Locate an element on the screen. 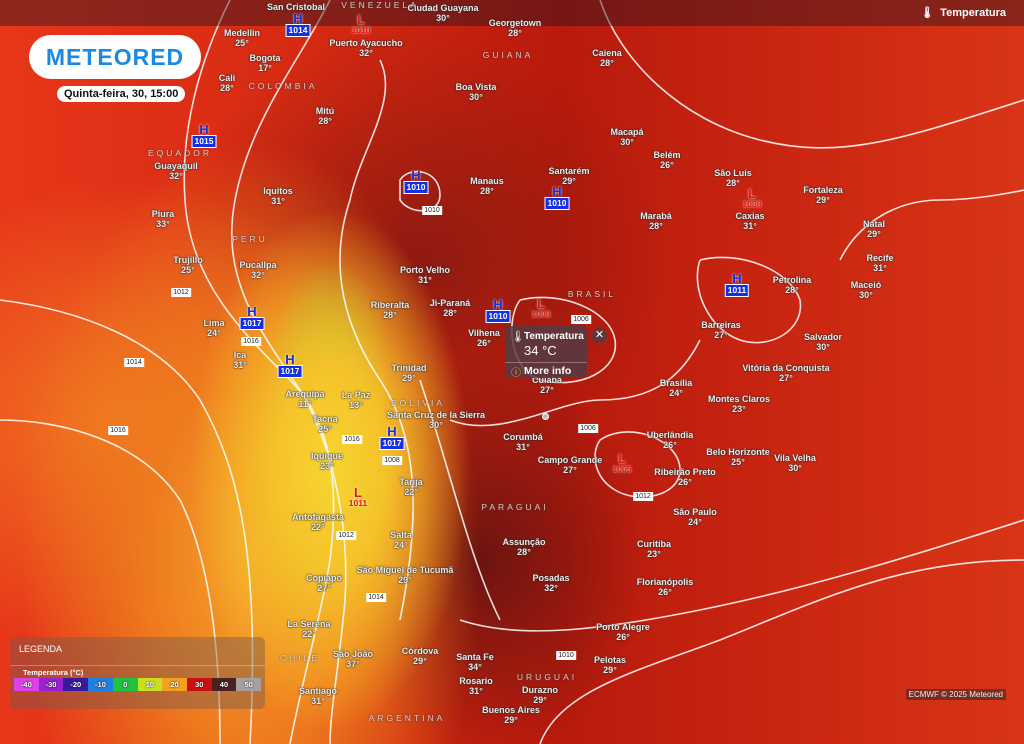  city-label: Corumbá 31° is located at coordinates (523, 442).